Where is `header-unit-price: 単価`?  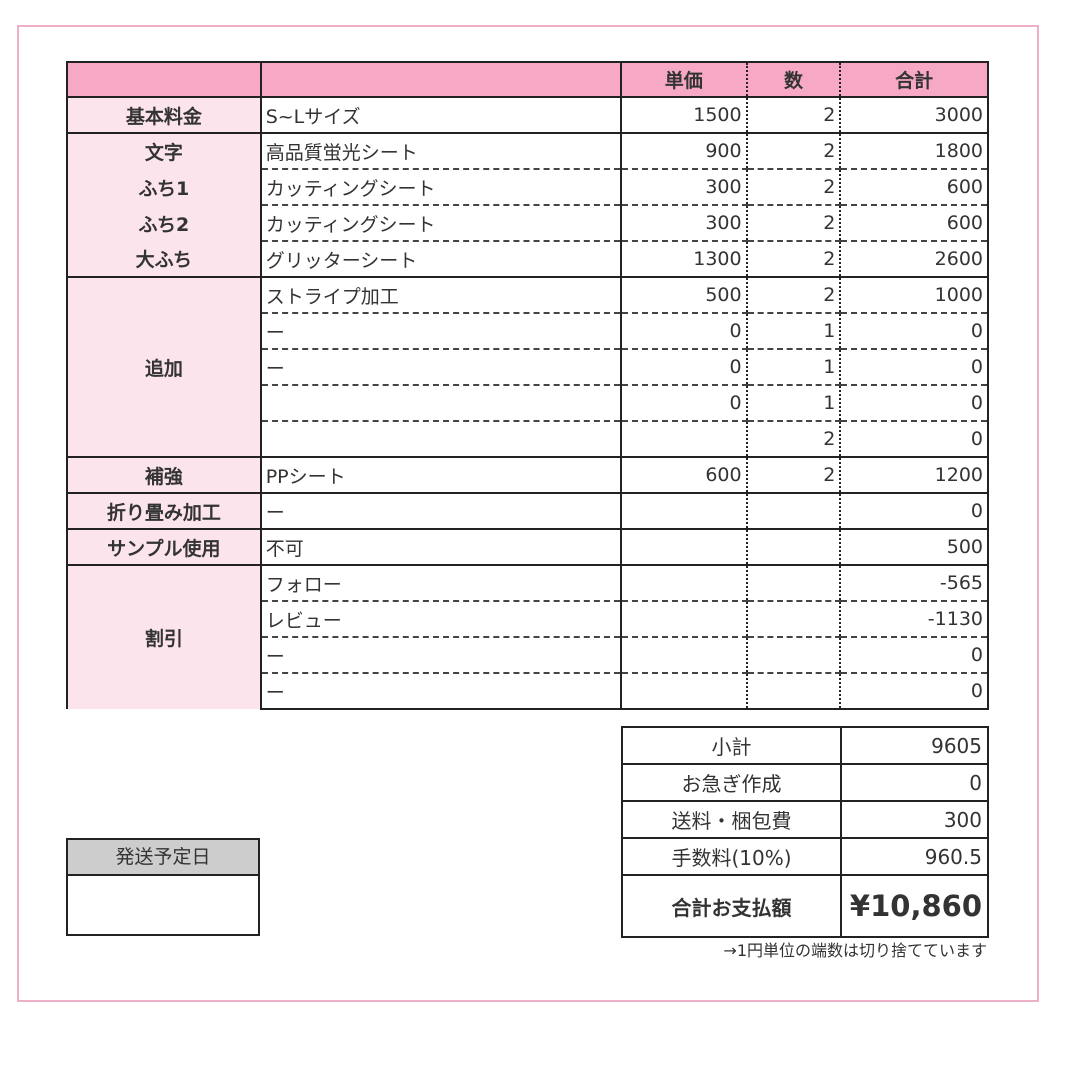
header-unit-price: 単価 is located at coordinates (683, 79).